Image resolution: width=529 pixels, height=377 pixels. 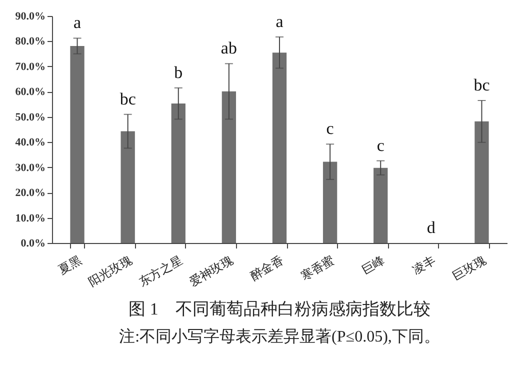 I want to click on text: 图 1 不同葡萄品种白粉病感病指数比较, so click(x=279, y=309).